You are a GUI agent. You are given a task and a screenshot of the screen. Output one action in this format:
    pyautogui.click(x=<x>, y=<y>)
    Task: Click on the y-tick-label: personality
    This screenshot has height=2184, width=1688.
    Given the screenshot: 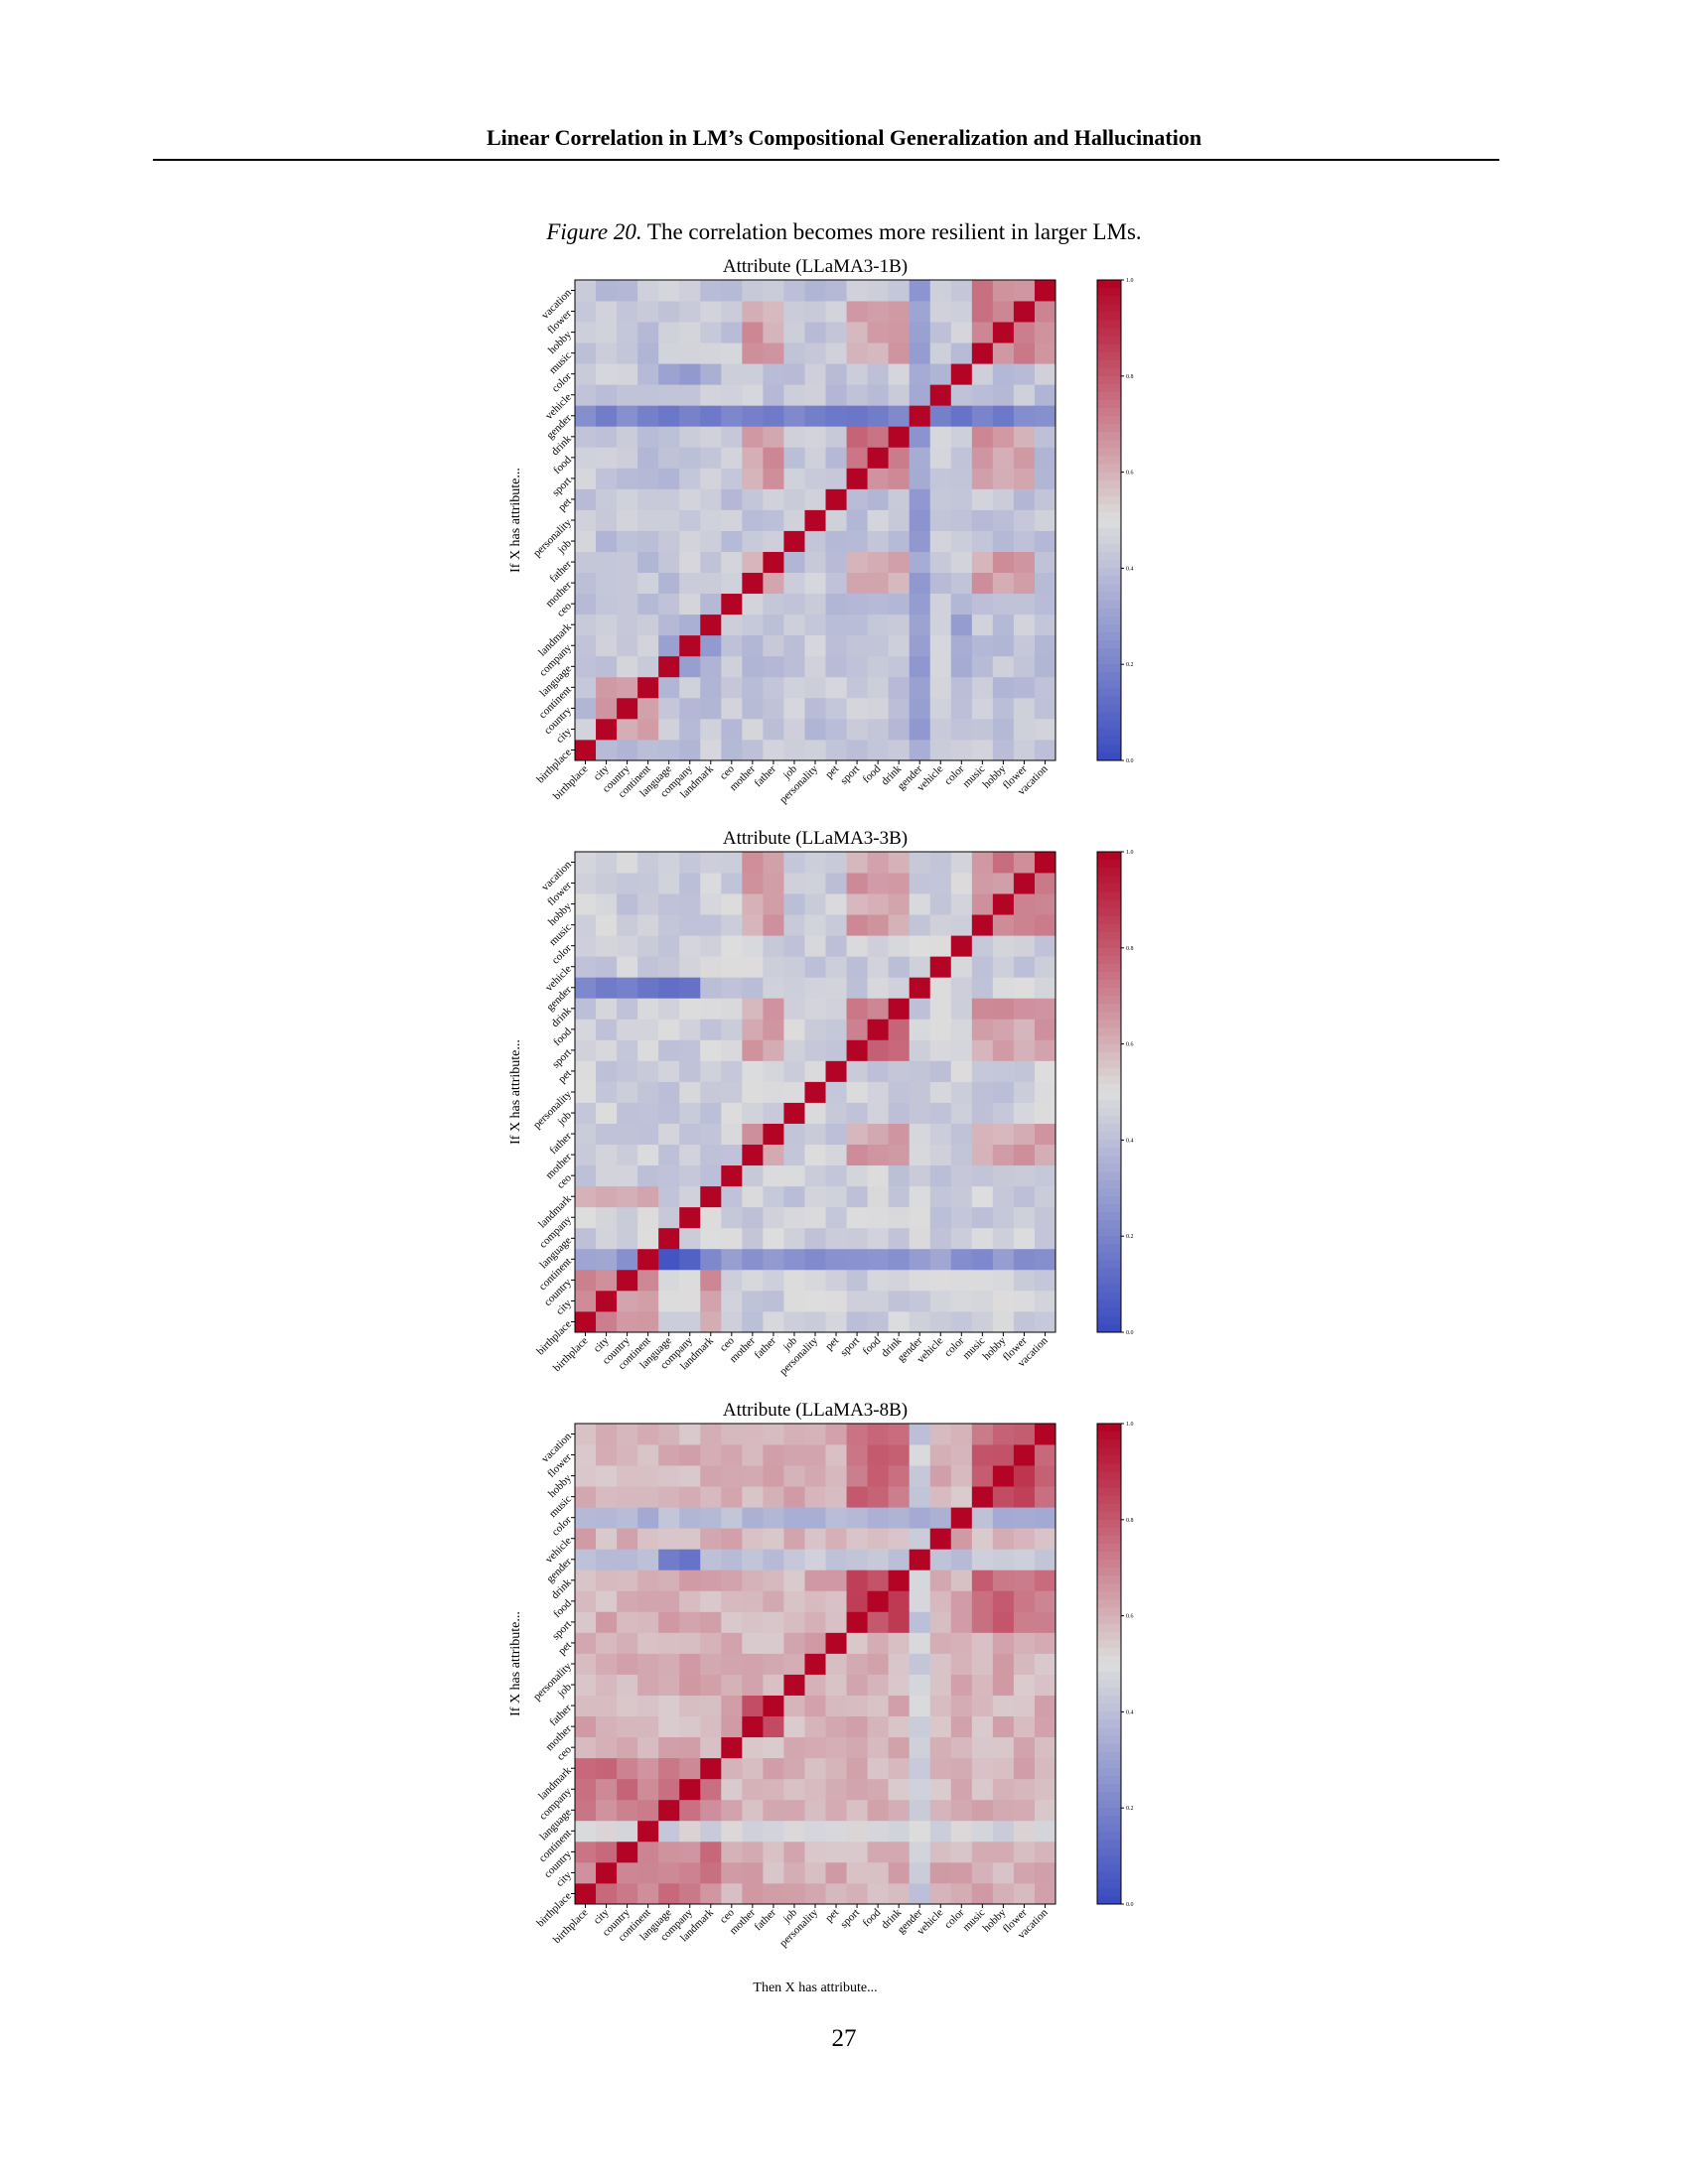 What is the action you would take?
    pyautogui.click(x=552, y=1109)
    